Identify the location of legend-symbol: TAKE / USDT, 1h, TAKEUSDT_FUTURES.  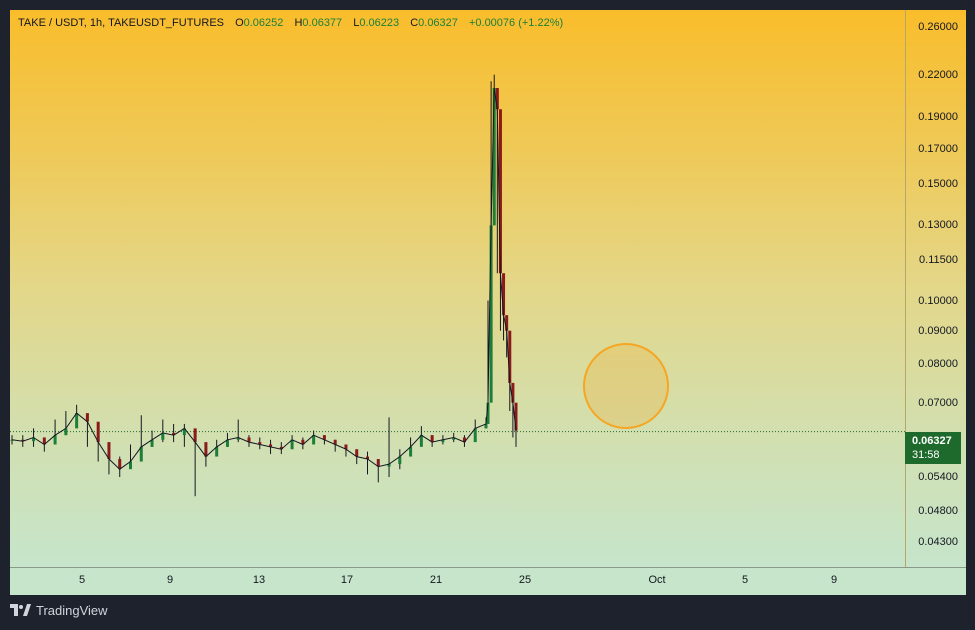
(121, 23).